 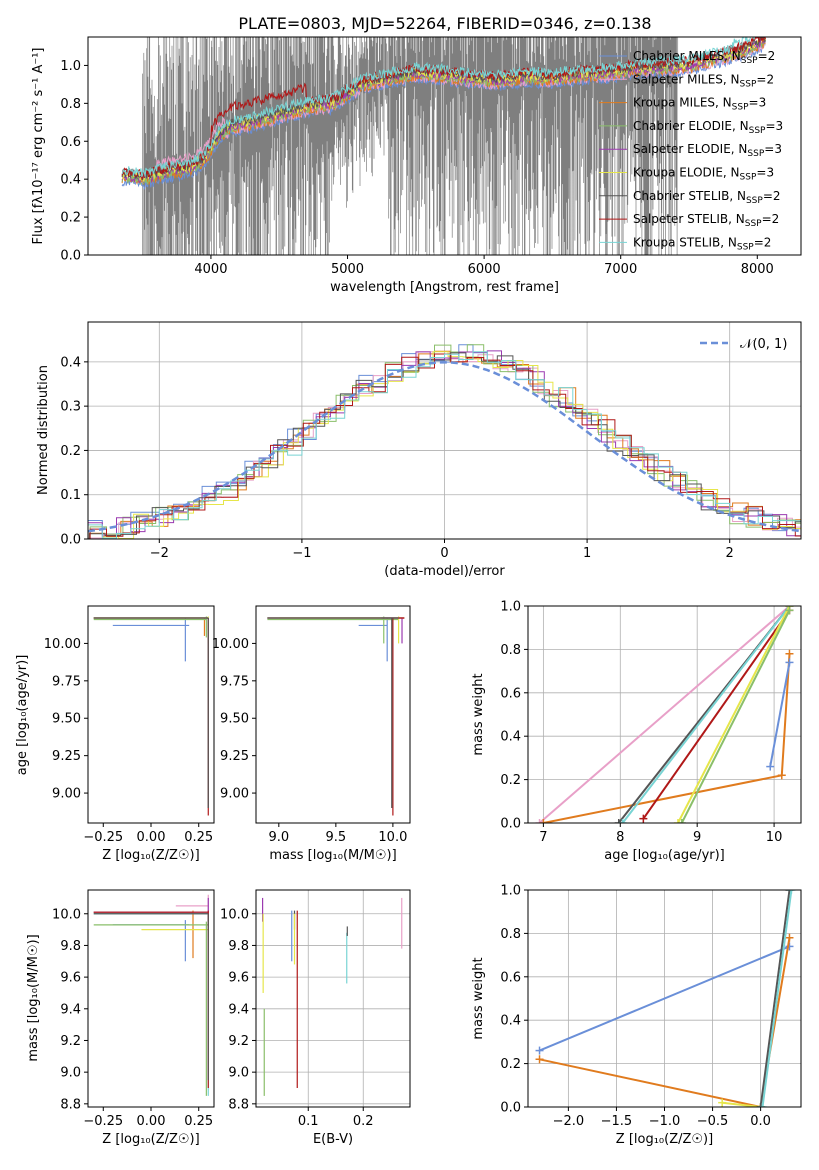 I want to click on tick-label-x: 10.0, so click(x=392, y=837).